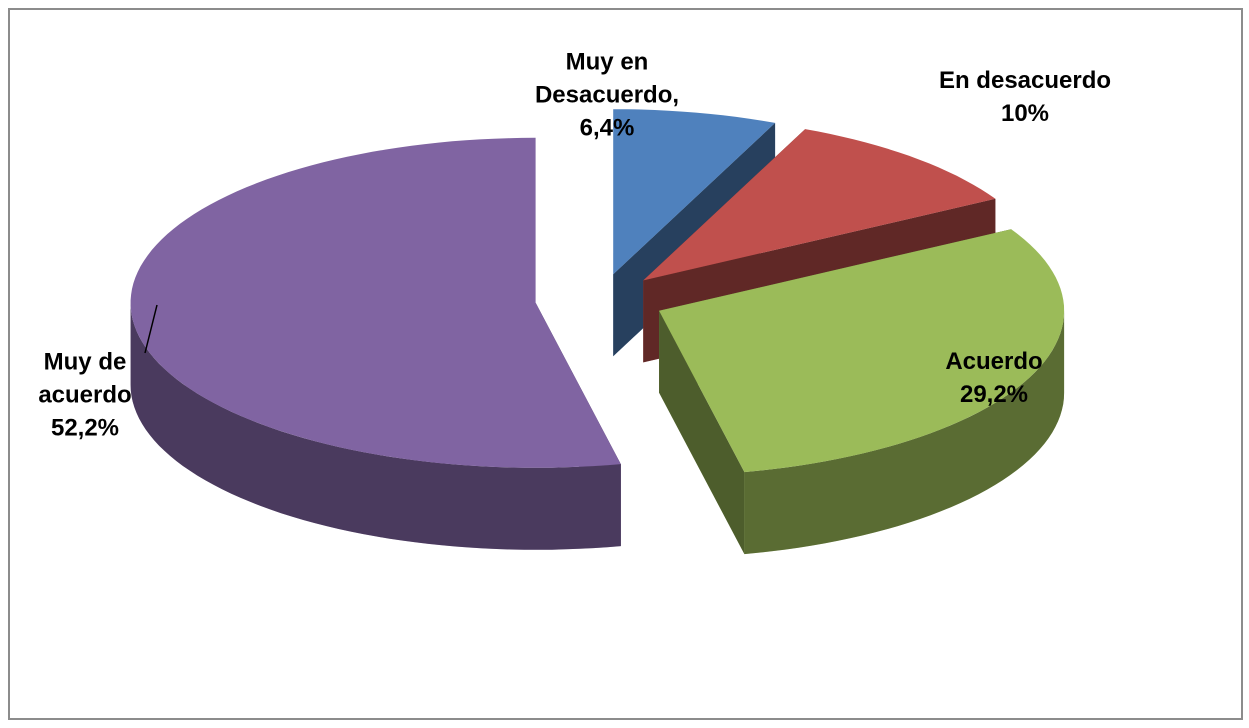  I want to click on value-label: 10%, so click(1025, 113).